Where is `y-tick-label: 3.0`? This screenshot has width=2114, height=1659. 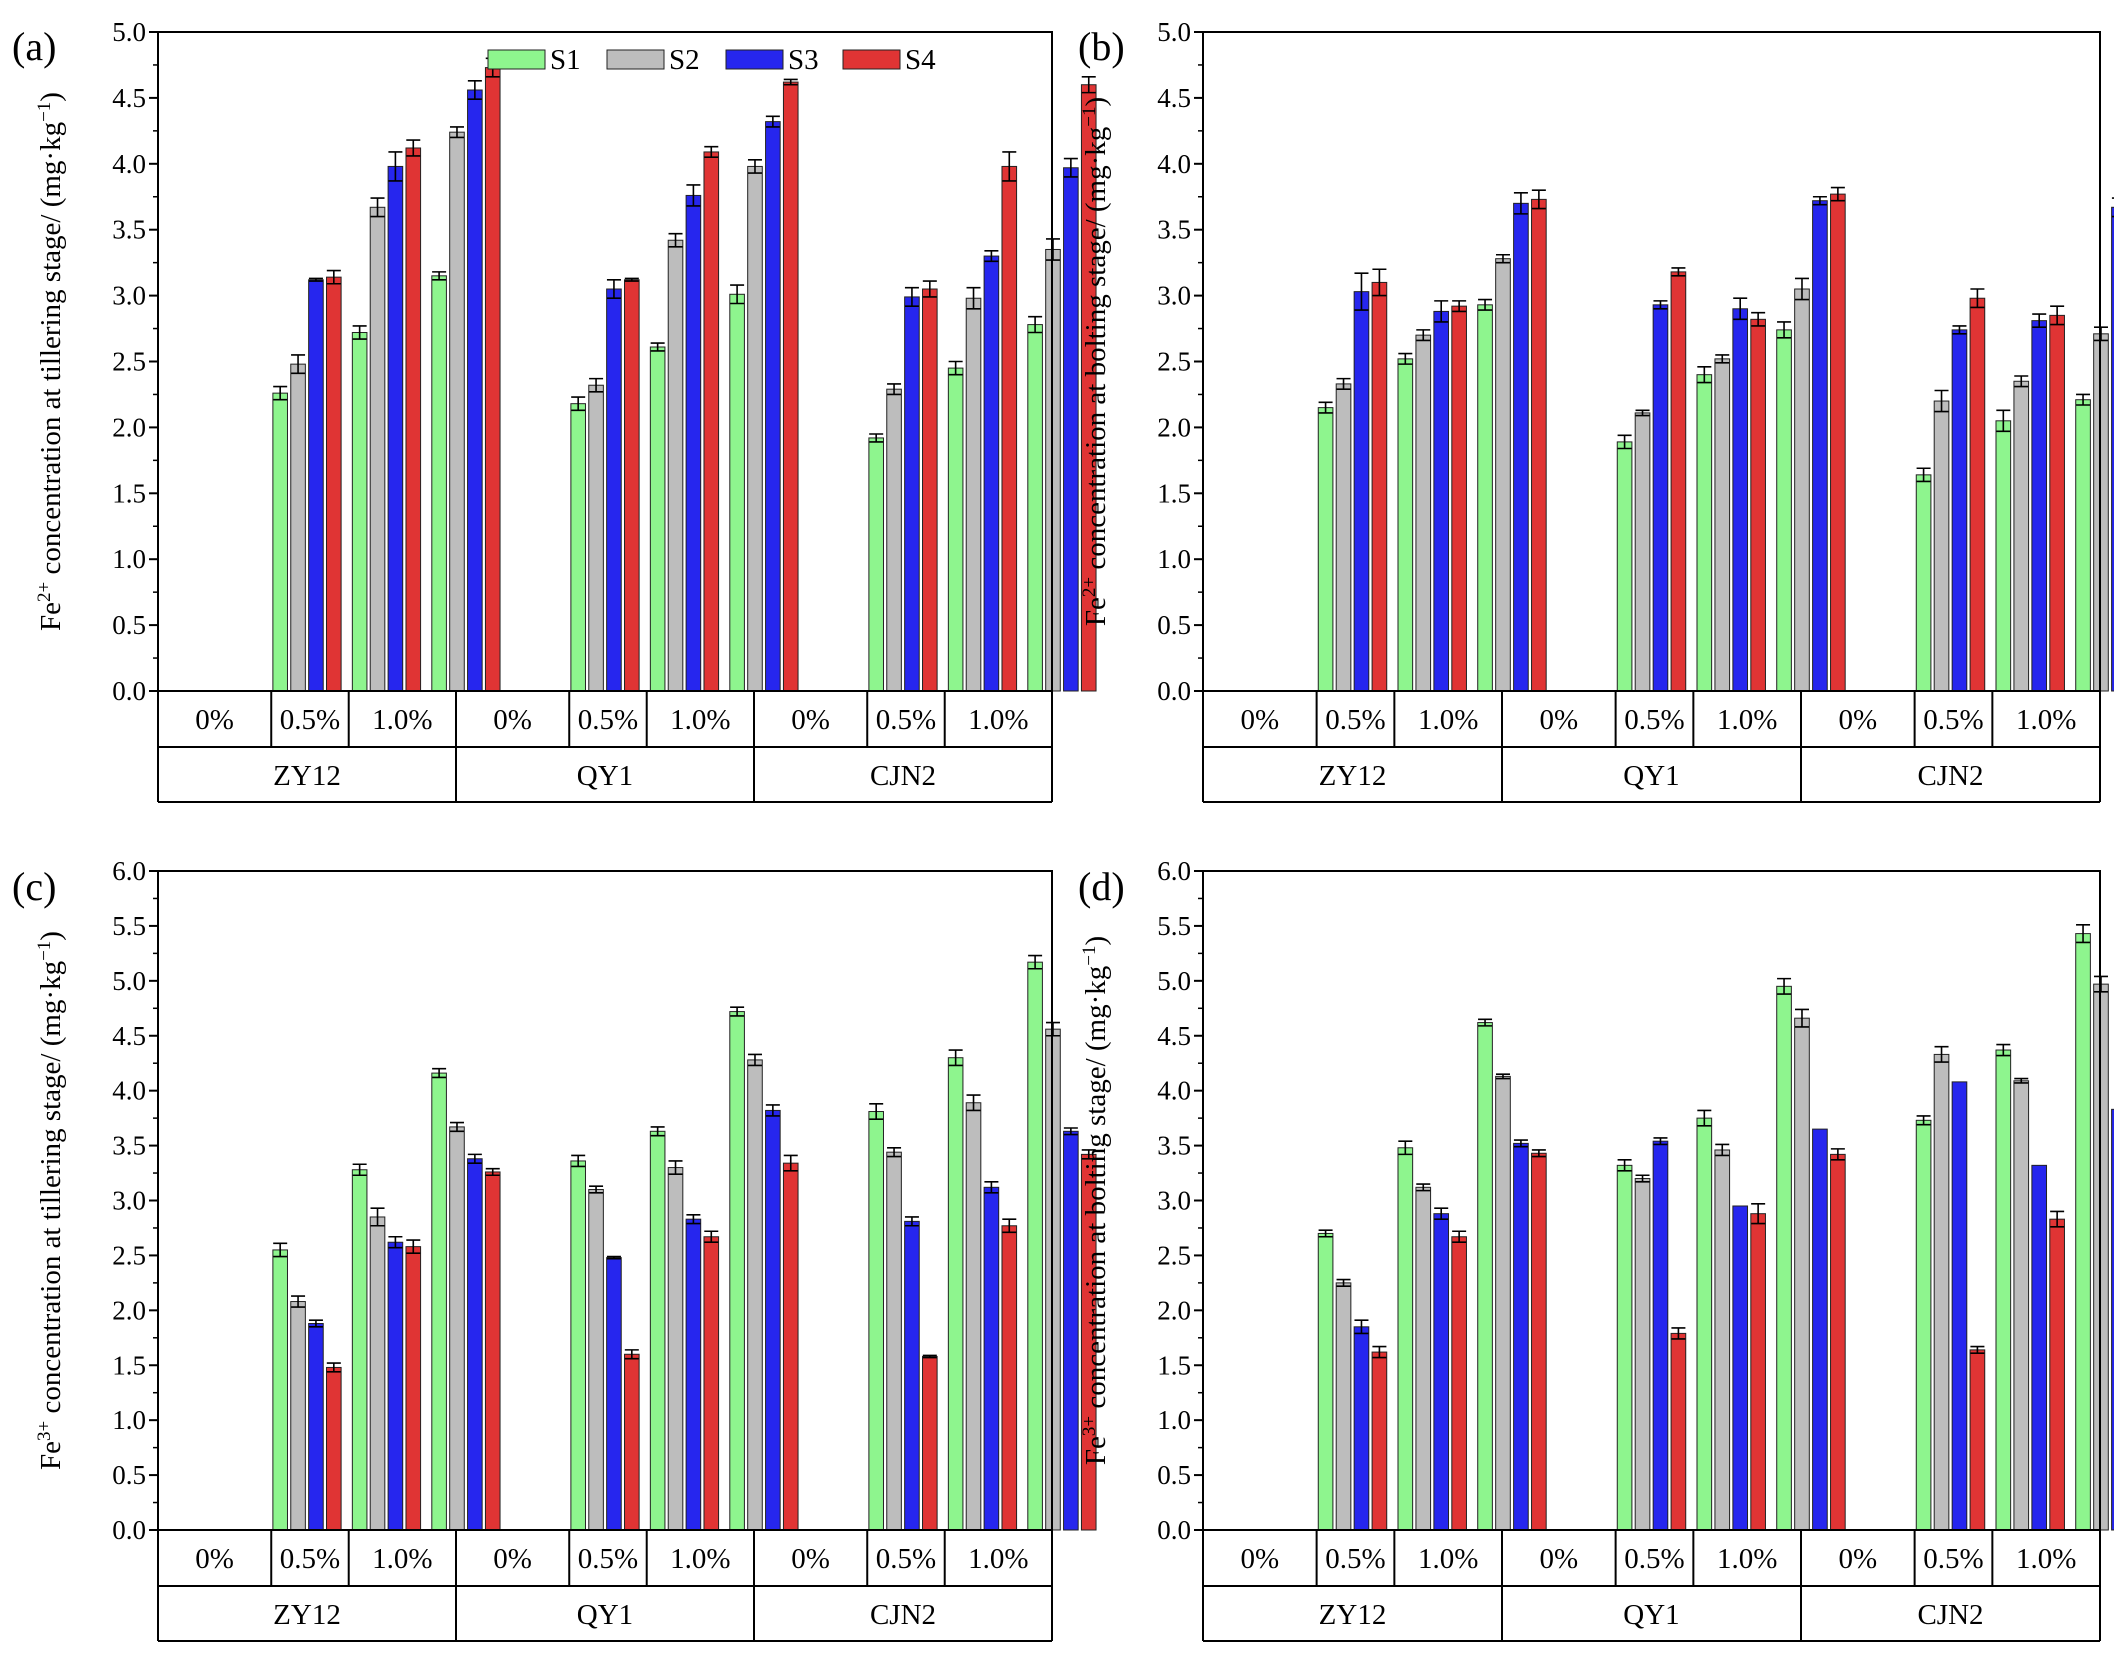
y-tick-label: 3.0 is located at coordinates (129, 1201).